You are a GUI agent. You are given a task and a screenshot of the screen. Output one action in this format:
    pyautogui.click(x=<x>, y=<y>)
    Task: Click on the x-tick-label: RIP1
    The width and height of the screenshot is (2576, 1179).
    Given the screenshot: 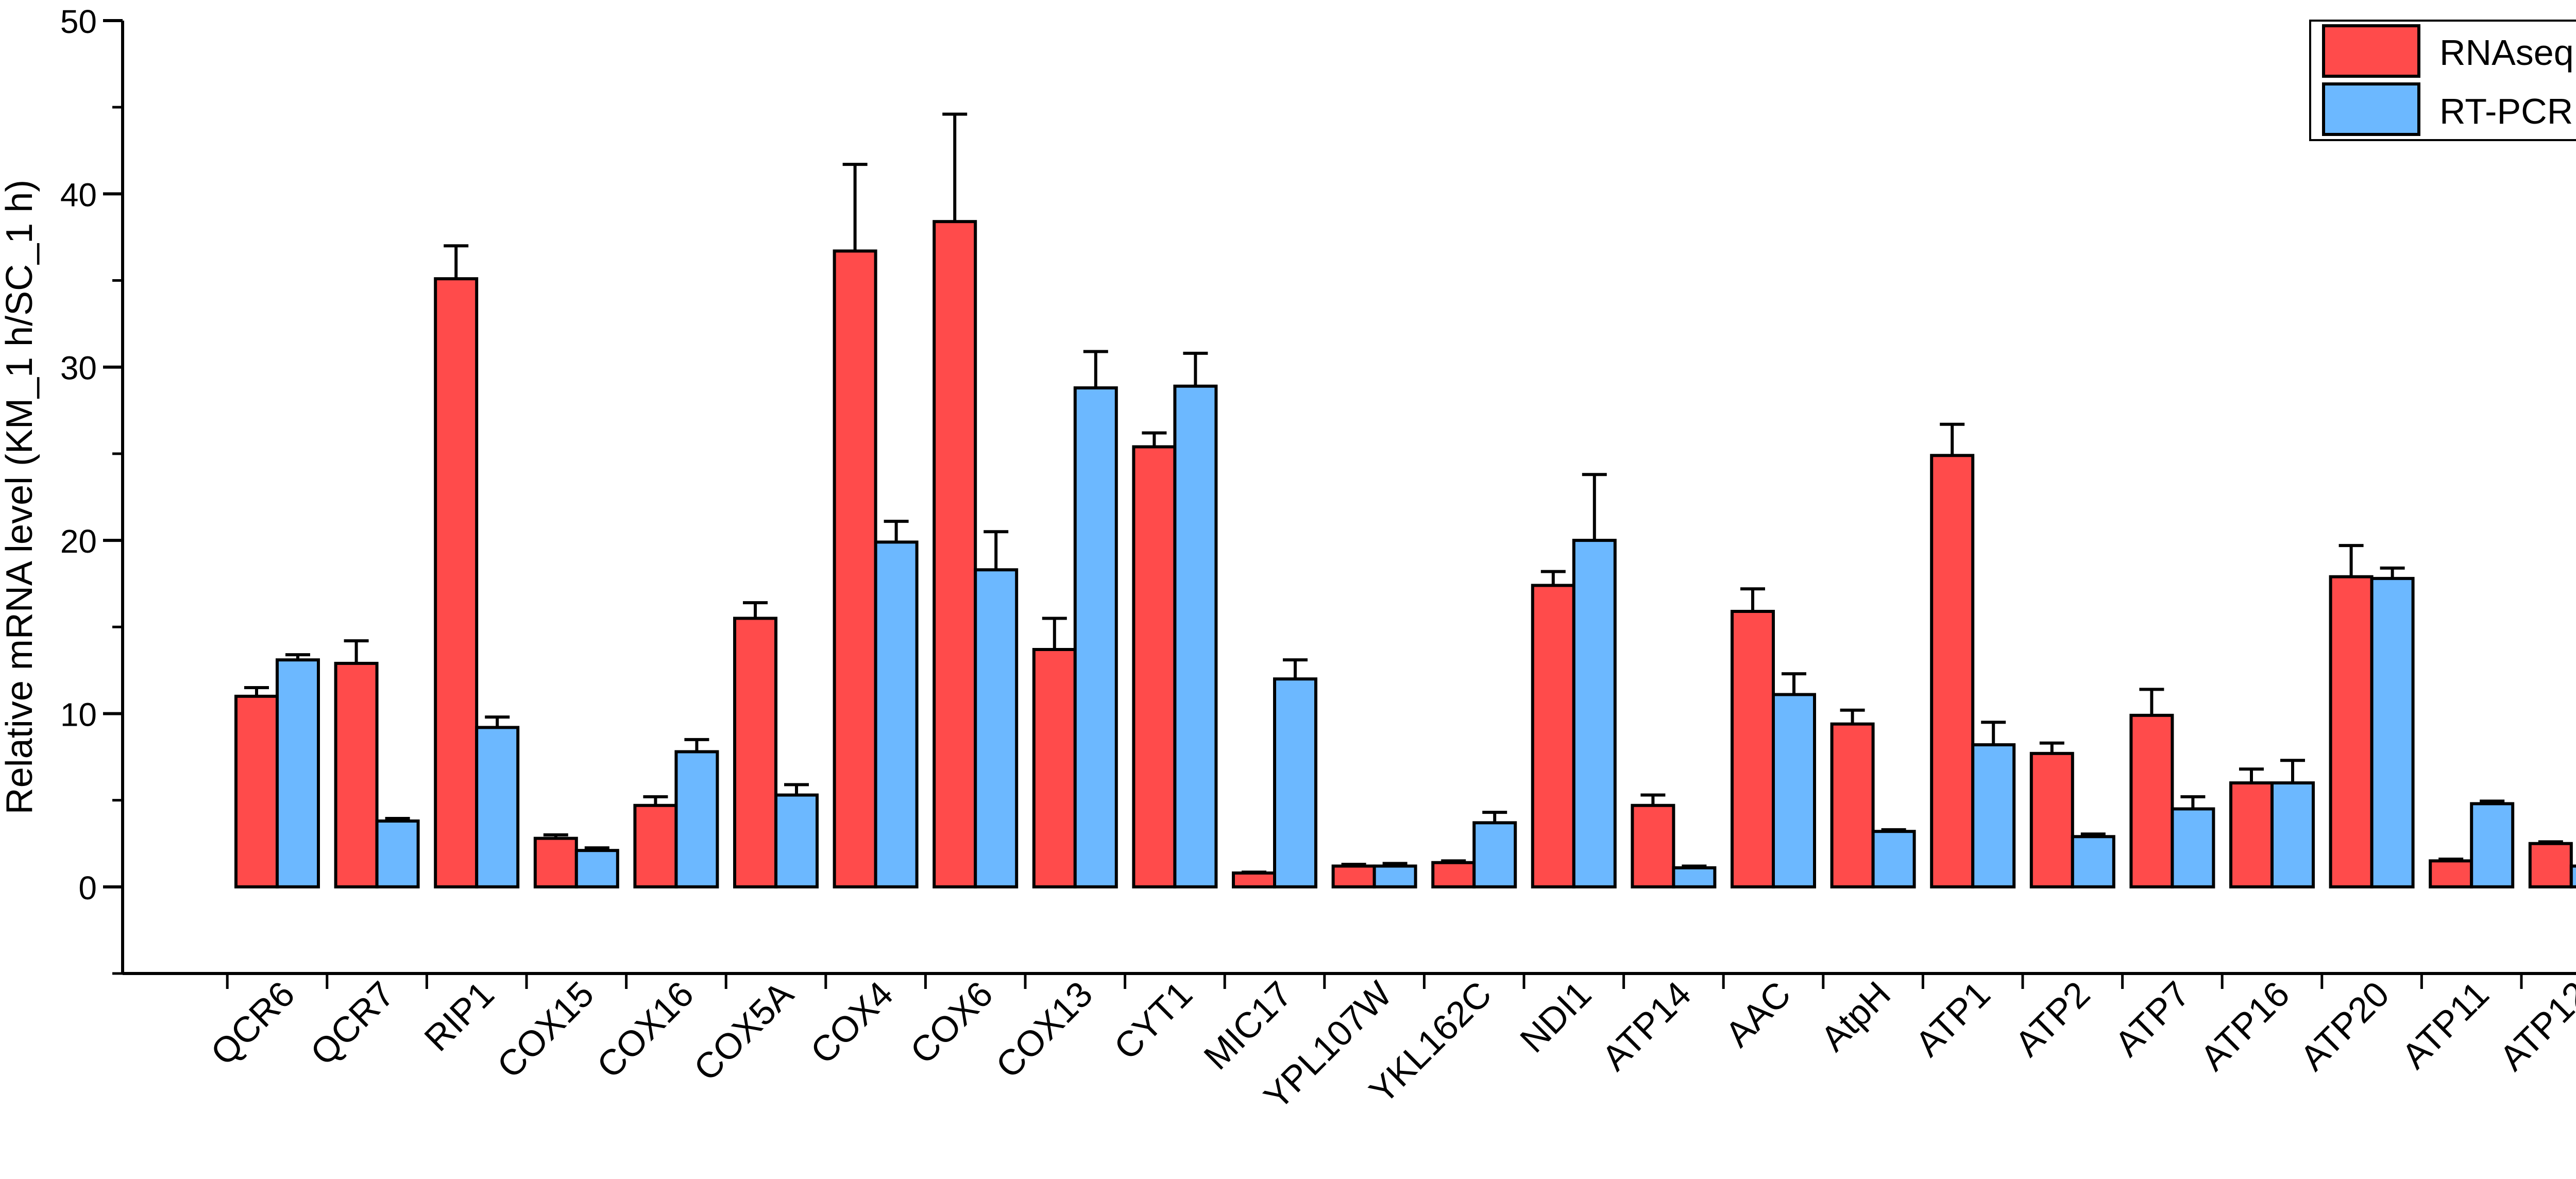 What is the action you would take?
    pyautogui.click(x=459, y=1016)
    